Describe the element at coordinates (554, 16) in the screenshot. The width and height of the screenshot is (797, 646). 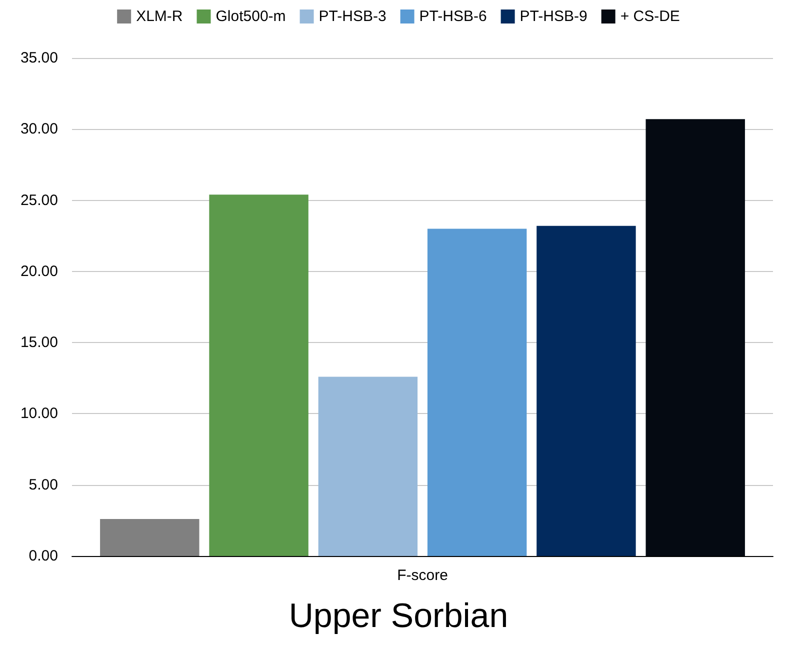
I see `legend-label: PT-HSB-9` at that location.